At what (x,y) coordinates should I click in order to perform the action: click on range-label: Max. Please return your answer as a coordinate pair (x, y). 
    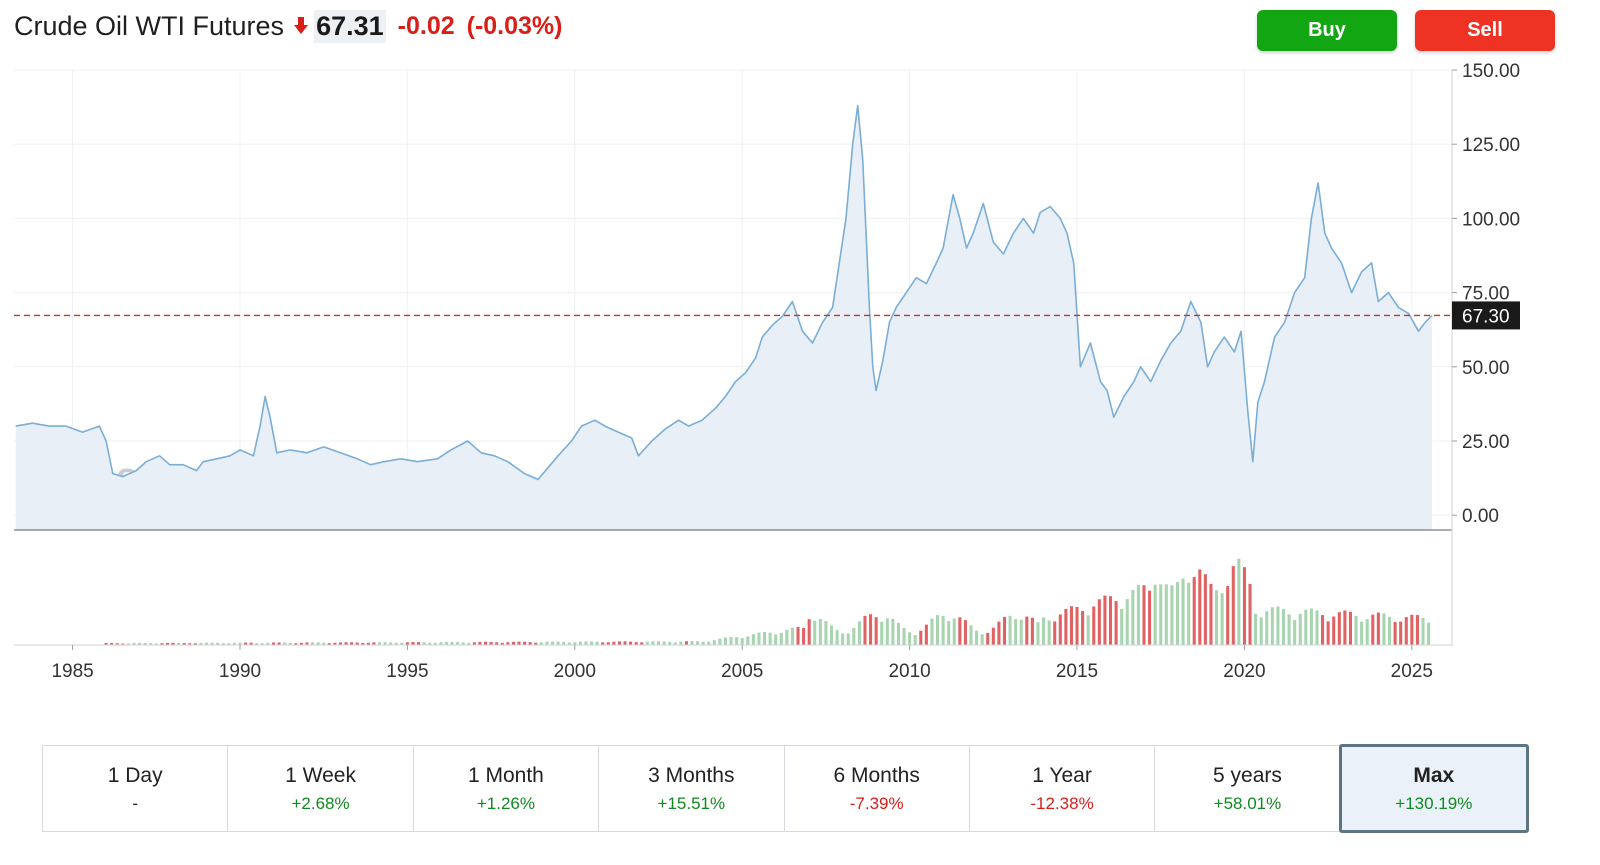
    Looking at the image, I should click on (1434, 775).